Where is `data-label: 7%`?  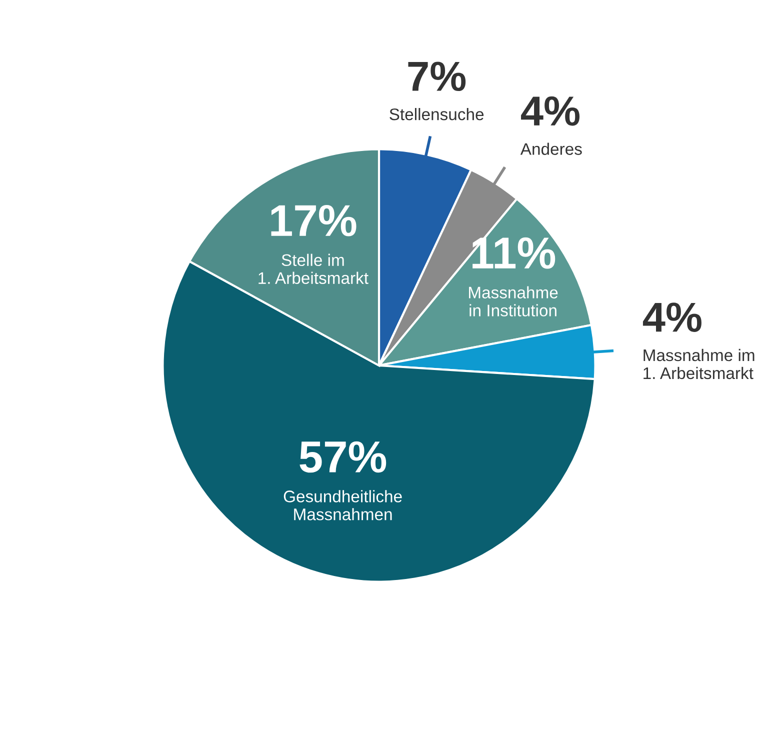
data-label: 7% is located at coordinates (437, 77).